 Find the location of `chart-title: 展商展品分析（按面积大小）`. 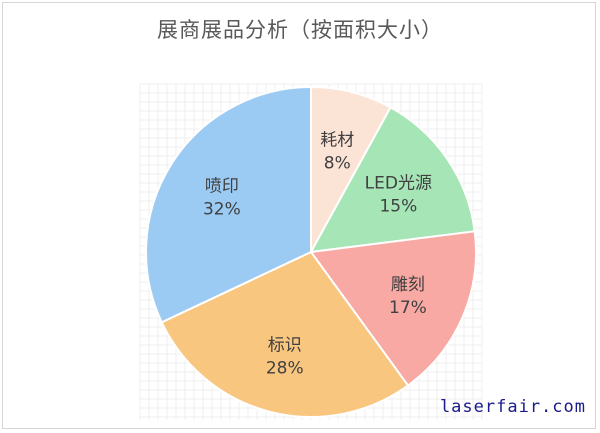

chart-title: 展商展品分析（按面积大小） is located at coordinates (300, 30).